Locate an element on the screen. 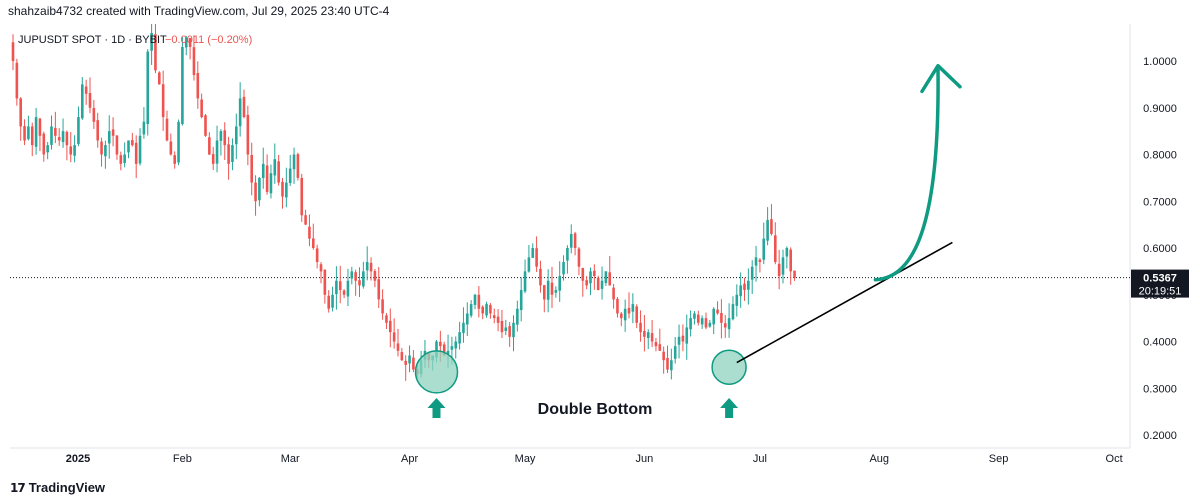 The width and height of the screenshot is (1200, 504). y-tick-label: 0.2000 is located at coordinates (1160, 436).